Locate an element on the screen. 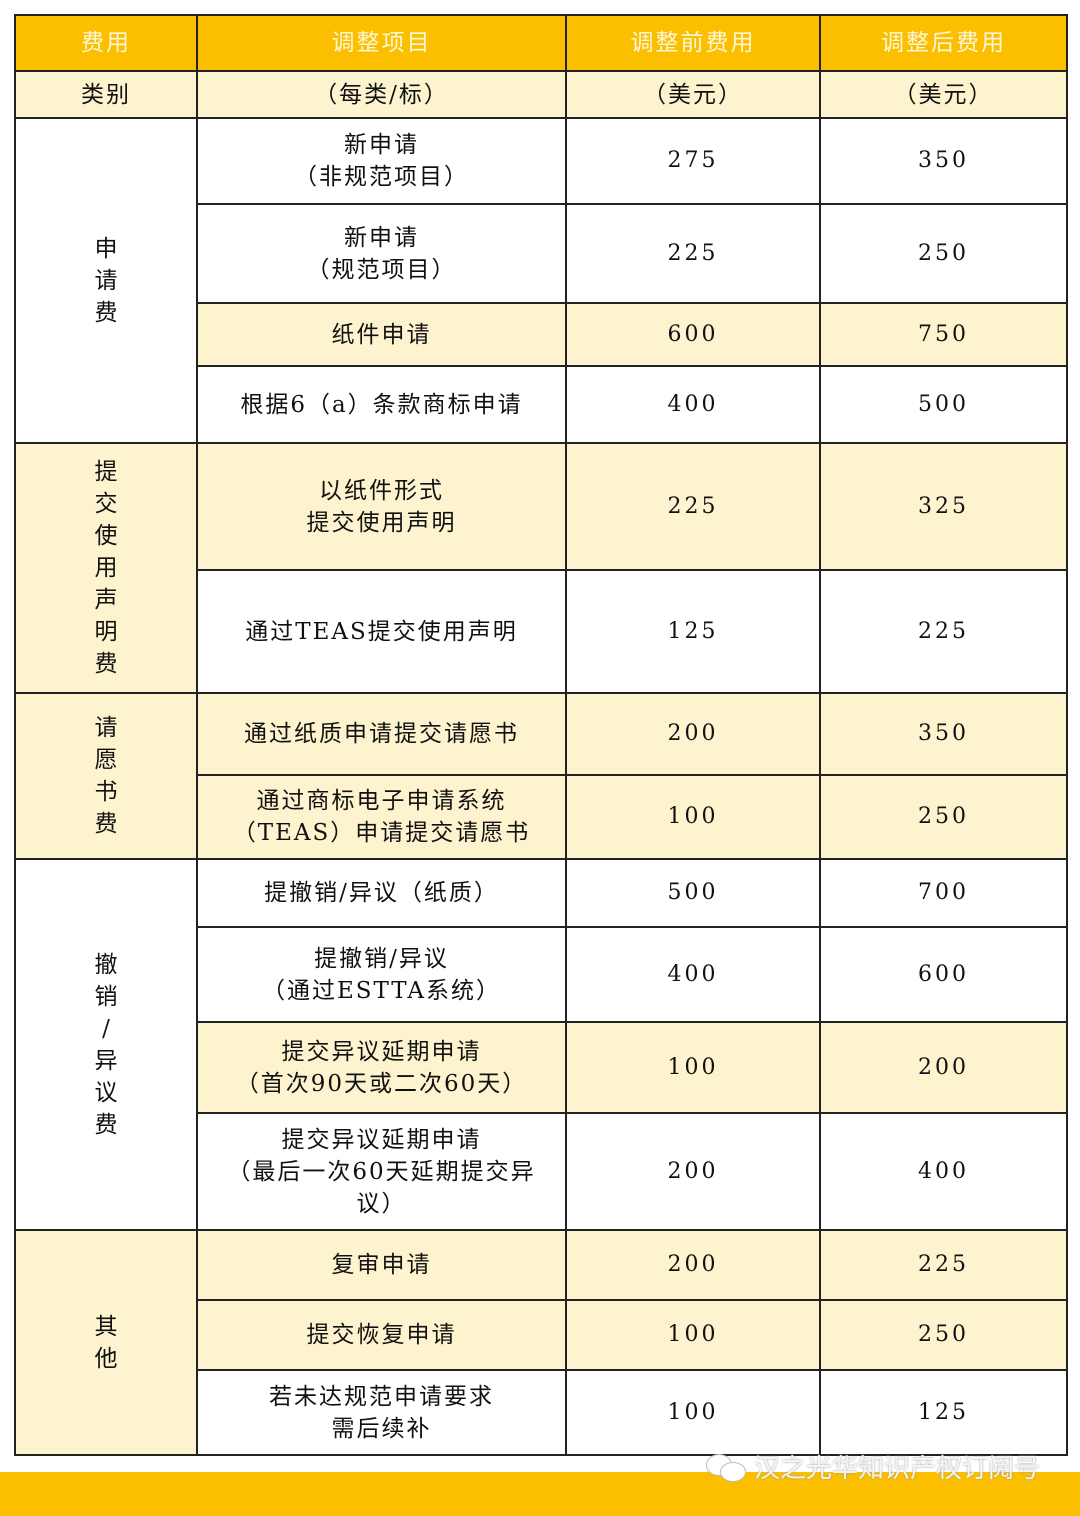  item-cell: 提交恢复申请 is located at coordinates (381, 1335).